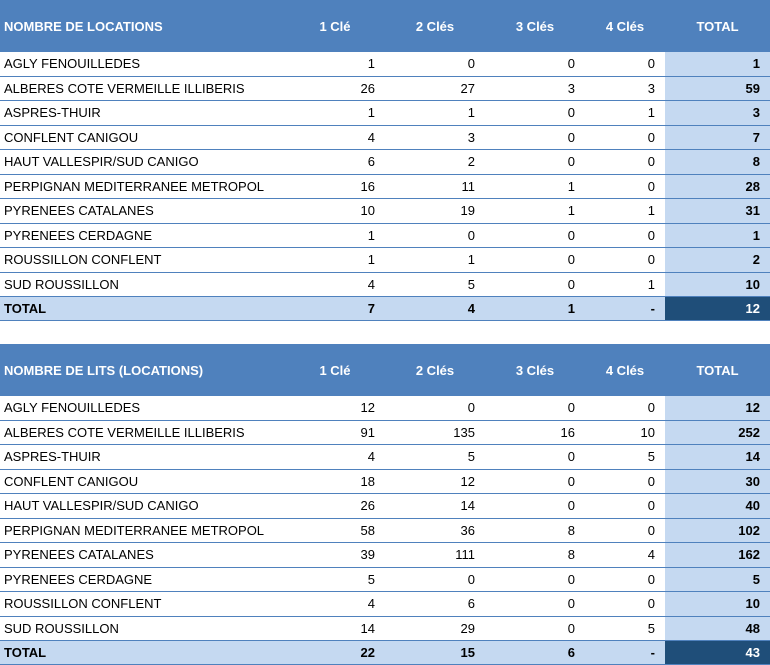  What do you see at coordinates (717, 26) in the screenshot?
I see `header-cell: TOTAL` at bounding box center [717, 26].